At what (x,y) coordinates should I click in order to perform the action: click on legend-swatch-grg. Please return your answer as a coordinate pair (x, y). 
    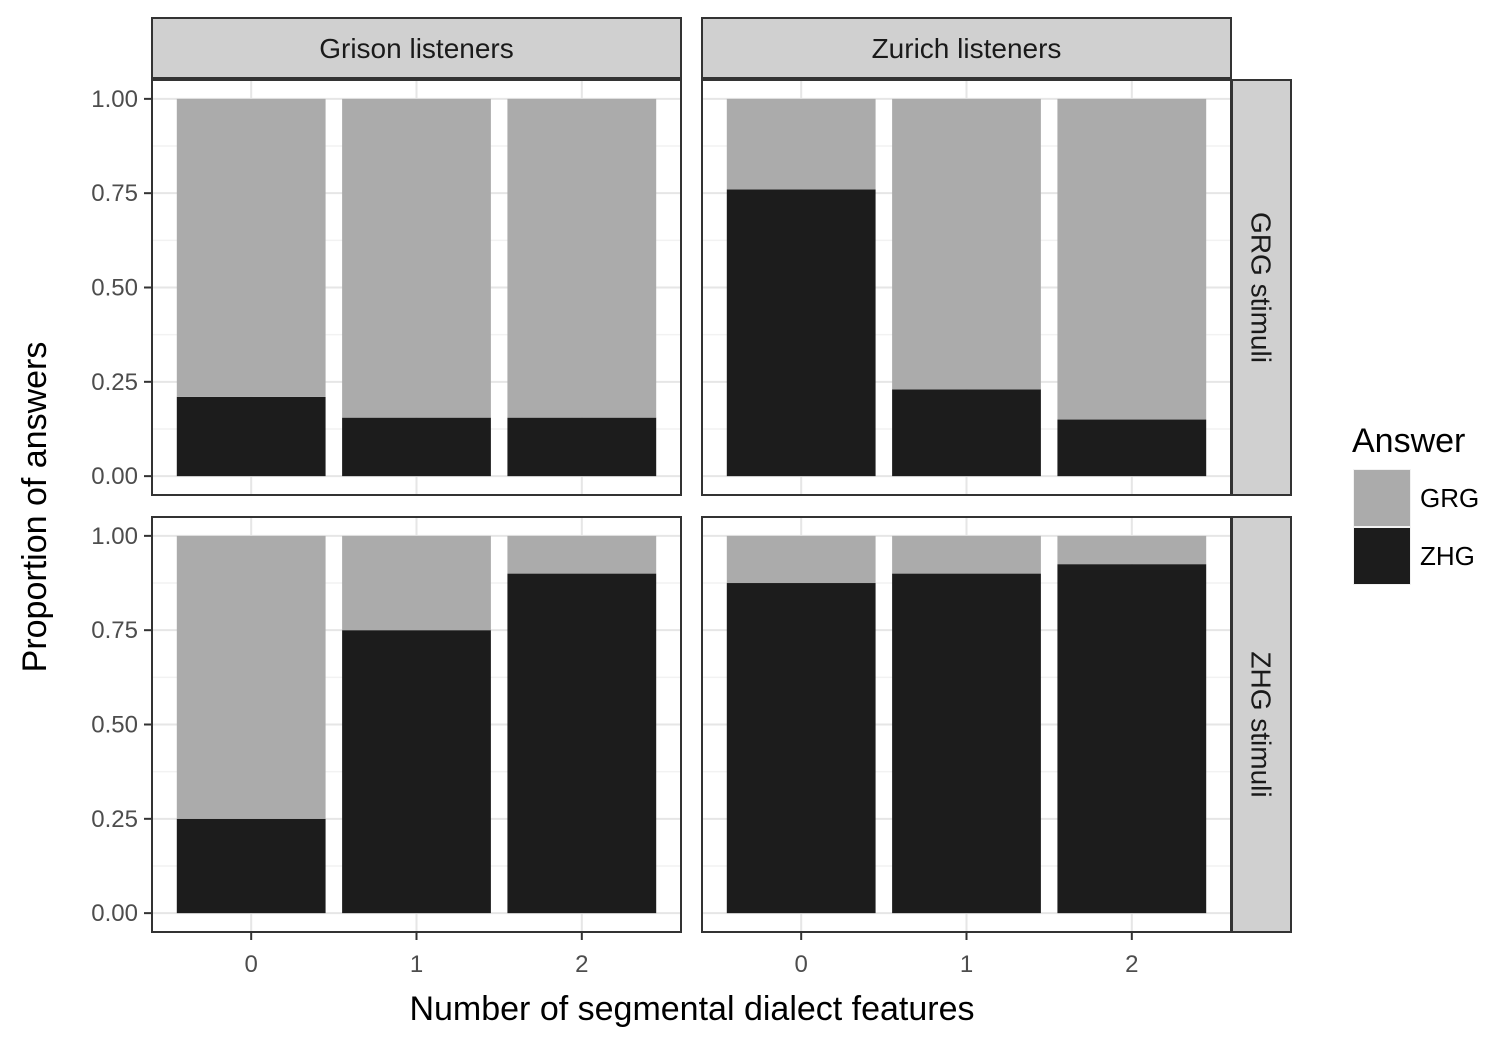
    Looking at the image, I should click on (1382, 498).